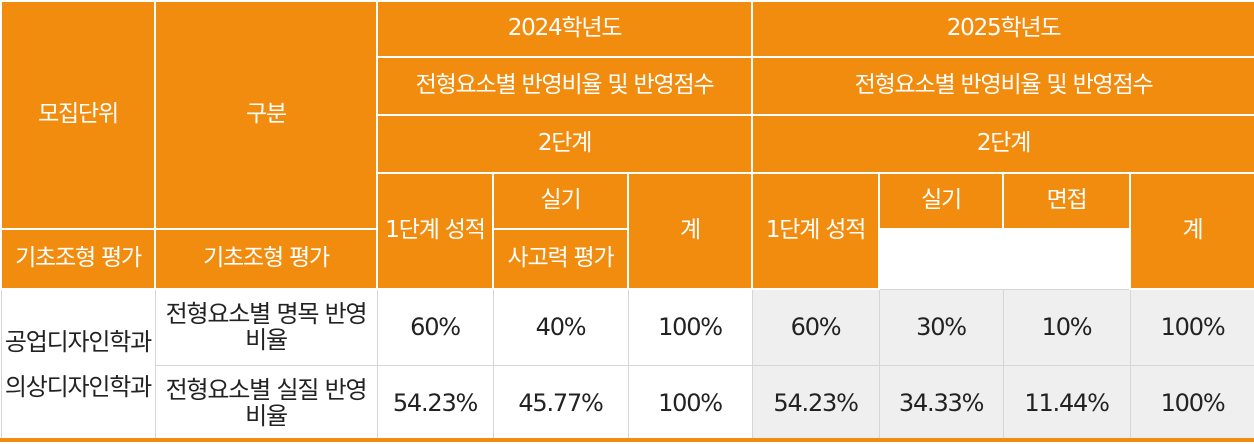 This screenshot has height=444, width=1254. What do you see at coordinates (1002, 29) in the screenshot?
I see `header-year-2025: 2025학년도` at bounding box center [1002, 29].